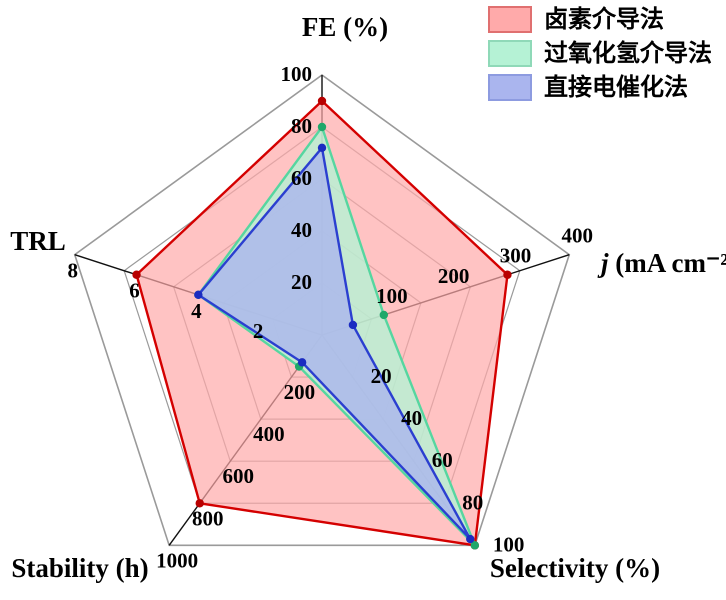 The height and width of the screenshot is (600, 726). Describe the element at coordinates (239, 476) in the screenshot. I see `tick-label: 600` at that location.